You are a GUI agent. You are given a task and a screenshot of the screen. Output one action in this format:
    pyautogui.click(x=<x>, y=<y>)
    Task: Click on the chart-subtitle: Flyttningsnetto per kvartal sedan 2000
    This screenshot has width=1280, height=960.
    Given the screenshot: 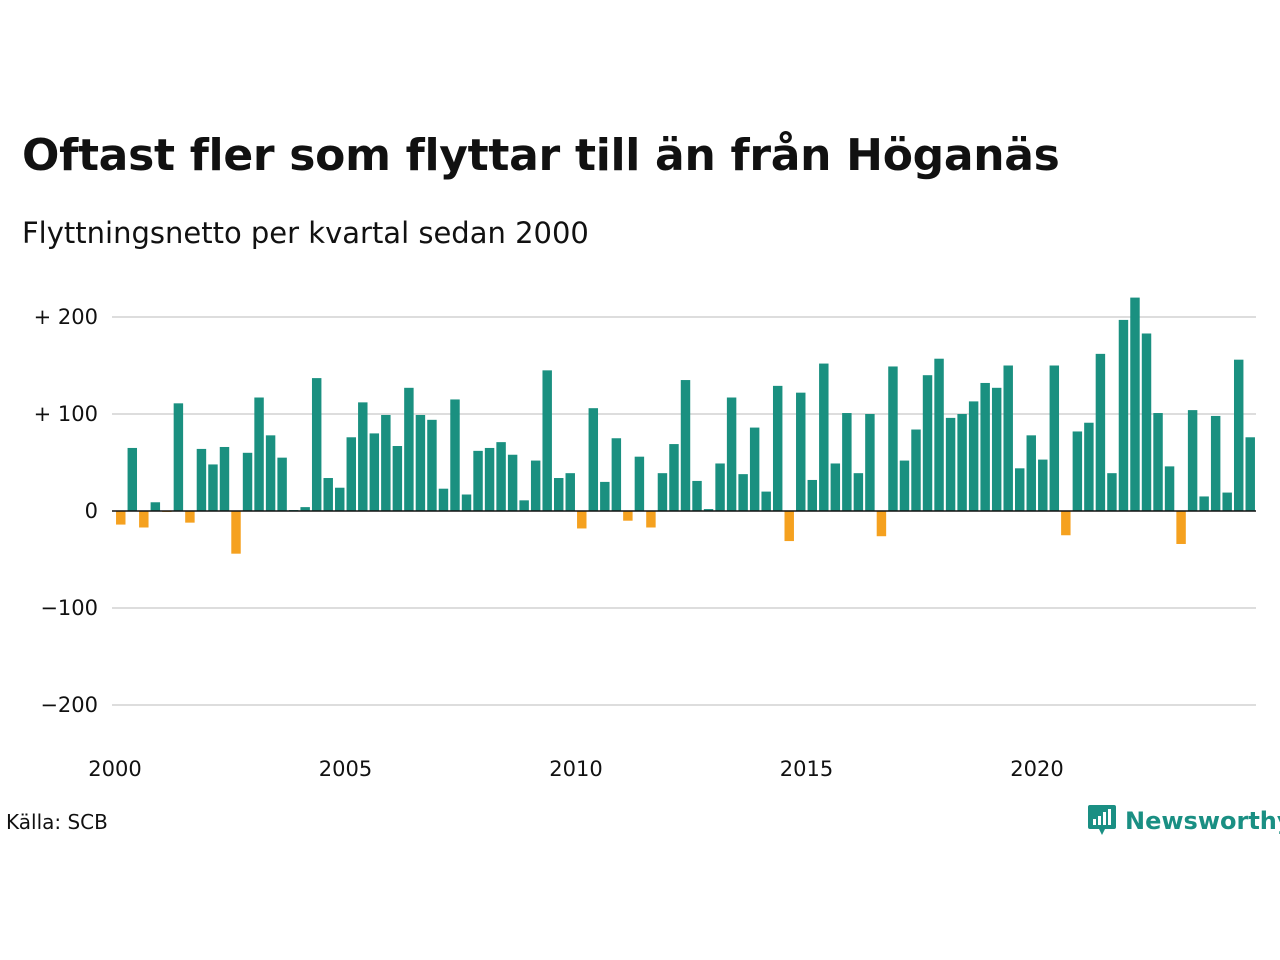 What is the action you would take?
    pyautogui.click(x=305, y=233)
    